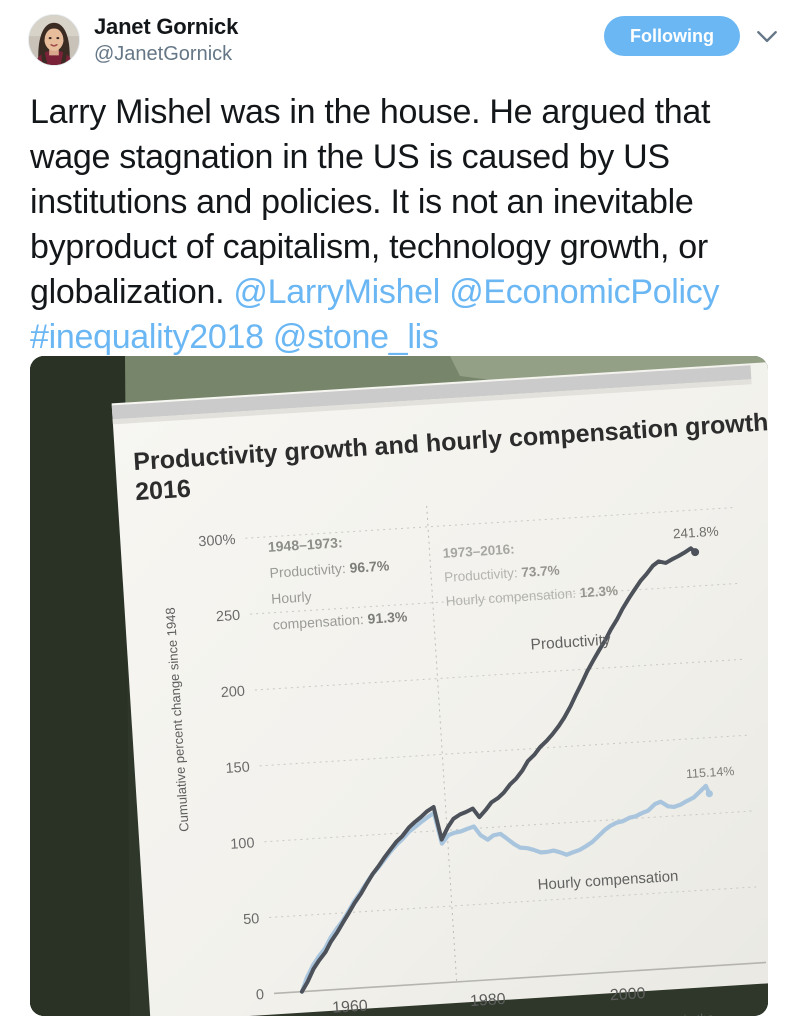 The width and height of the screenshot is (798, 1024). I want to click on x-tick-1980: 1980, so click(488, 1000).